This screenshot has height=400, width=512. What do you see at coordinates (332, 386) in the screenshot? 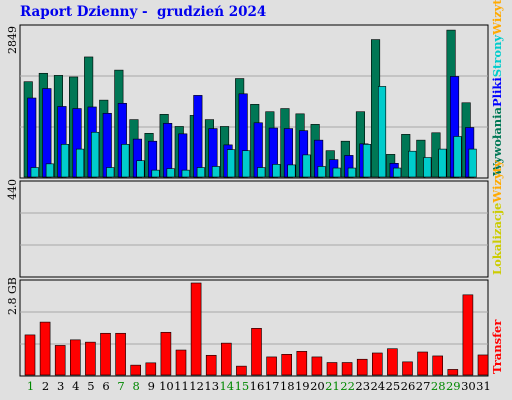
I see `day-label: 21` at bounding box center [332, 386].